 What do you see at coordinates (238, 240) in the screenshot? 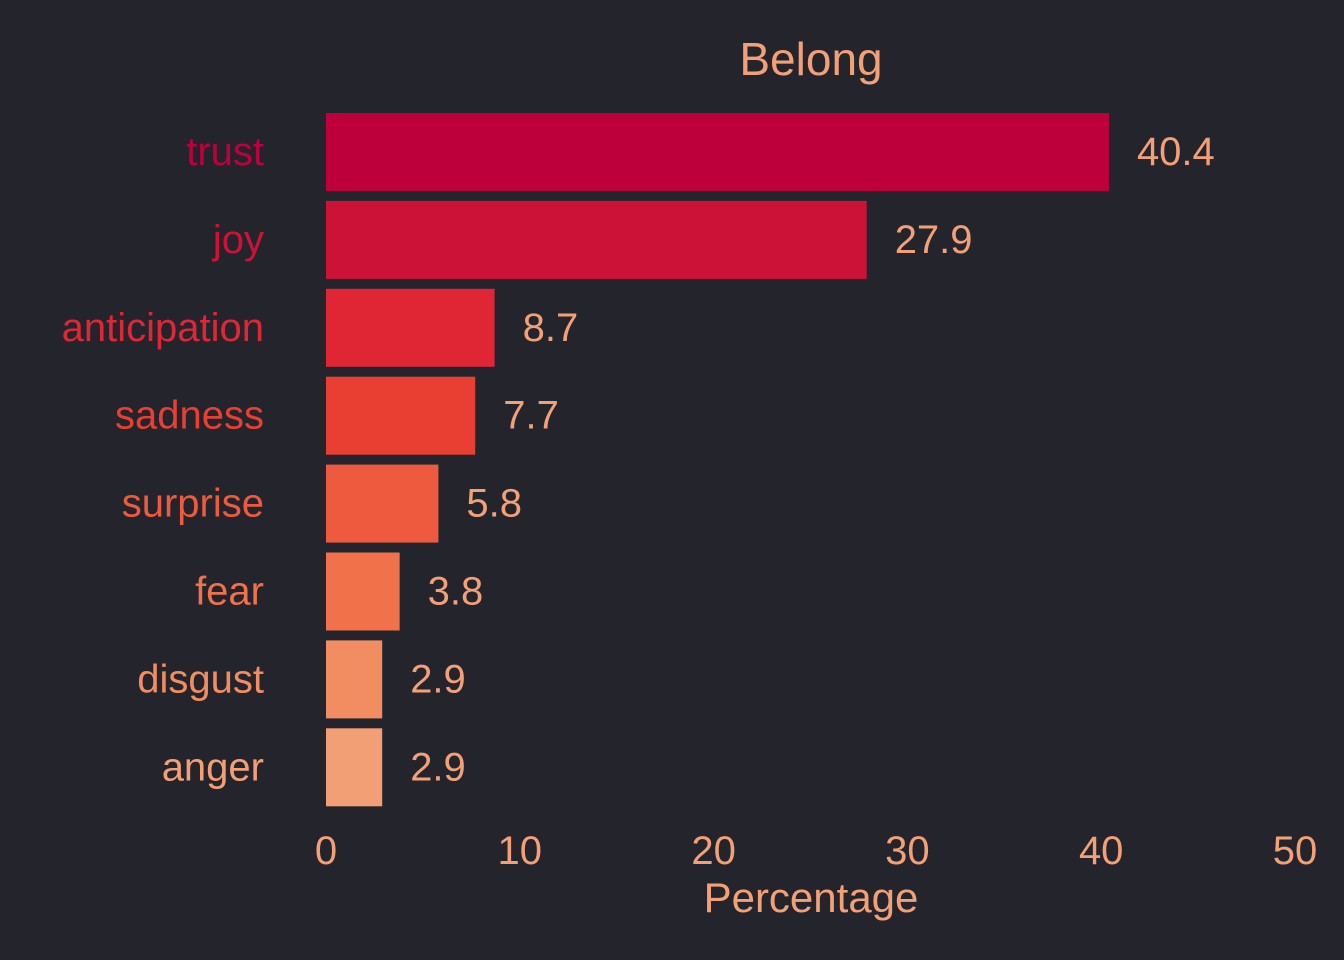
I see `category-label-joy: joy` at bounding box center [238, 240].